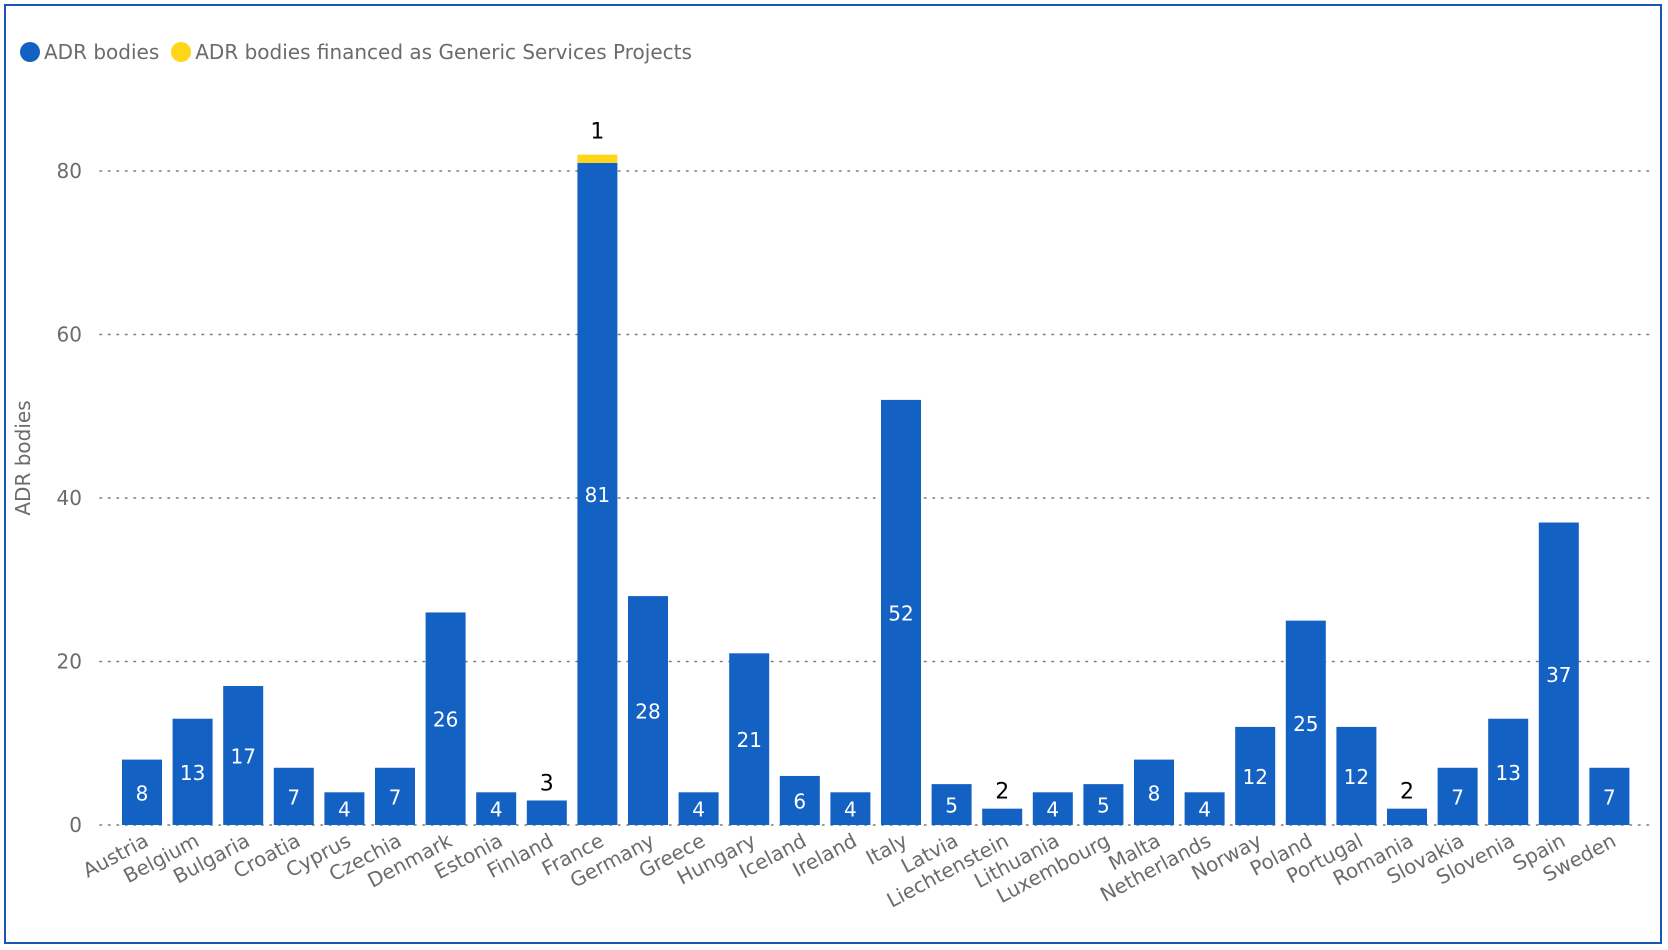 The width and height of the screenshot is (1668, 950). Describe the element at coordinates (69, 171) in the screenshot. I see `y-tick-label: 80` at that location.